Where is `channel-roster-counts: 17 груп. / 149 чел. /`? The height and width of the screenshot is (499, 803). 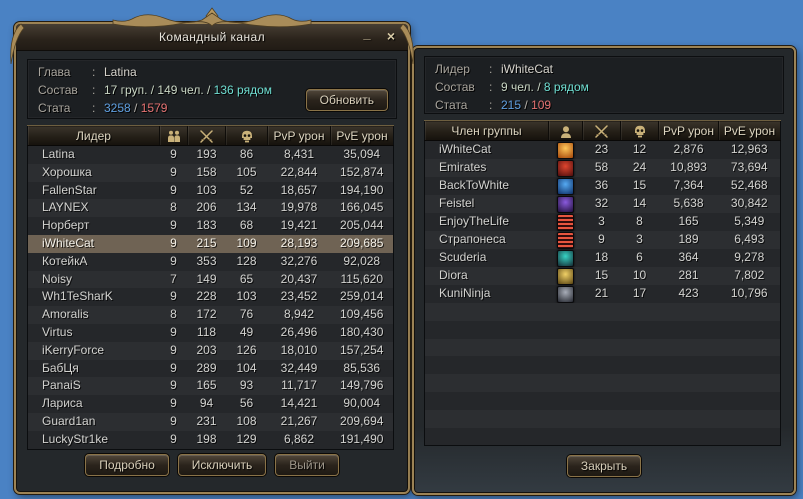
channel-roster-counts: 17 груп. / 149 чел. / is located at coordinates (157, 90).